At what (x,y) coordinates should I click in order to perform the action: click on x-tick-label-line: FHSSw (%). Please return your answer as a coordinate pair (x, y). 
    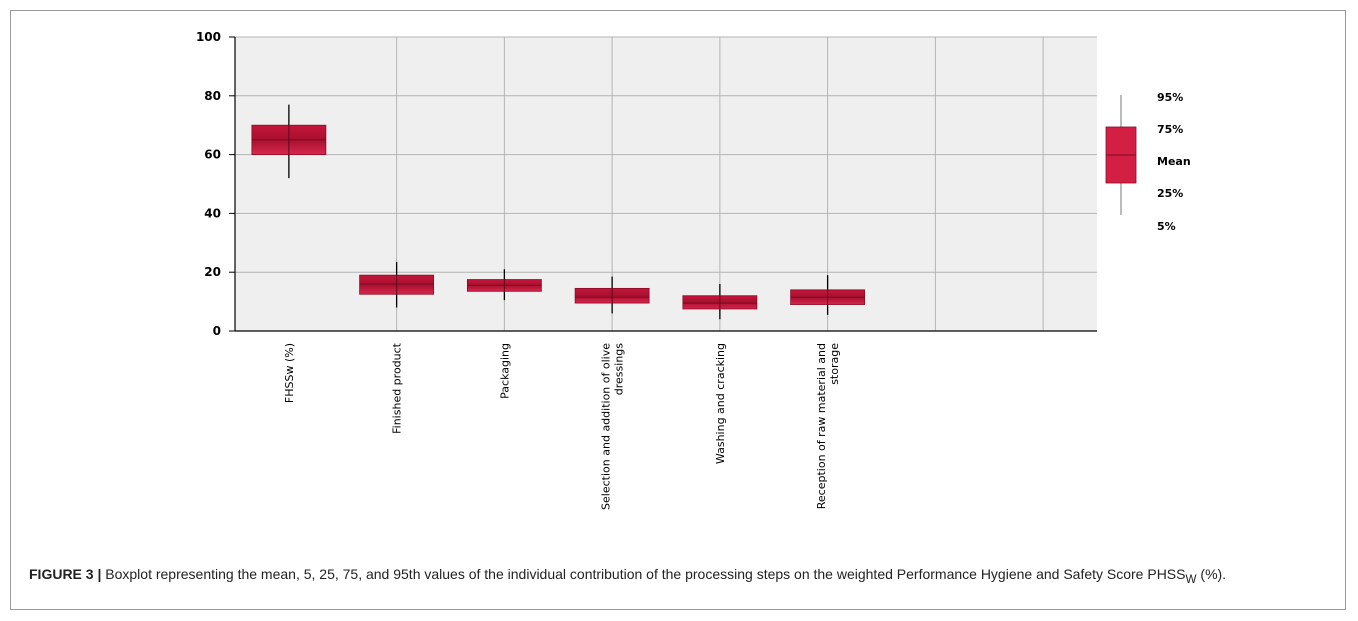
    Looking at the image, I should click on (289, 373).